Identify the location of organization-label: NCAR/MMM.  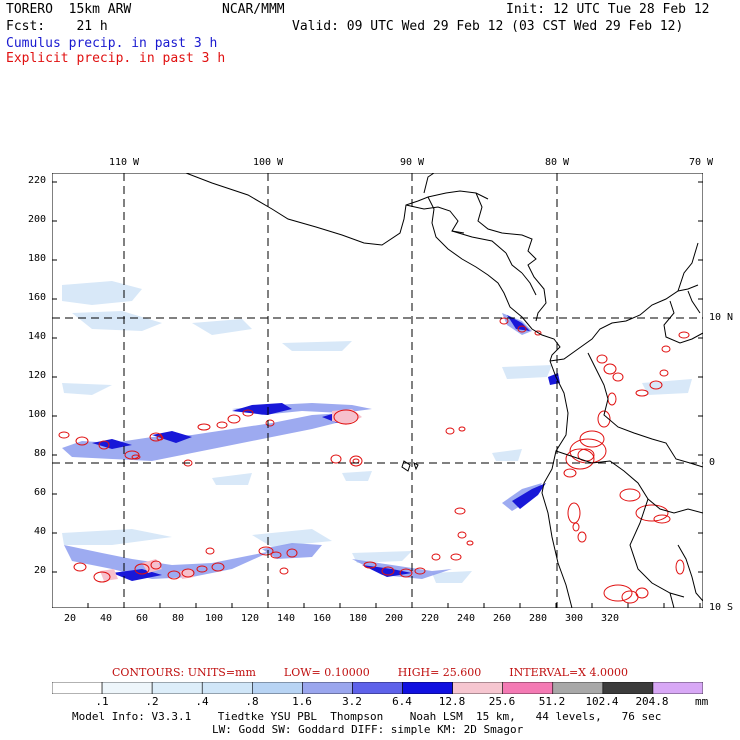
(253, 9).